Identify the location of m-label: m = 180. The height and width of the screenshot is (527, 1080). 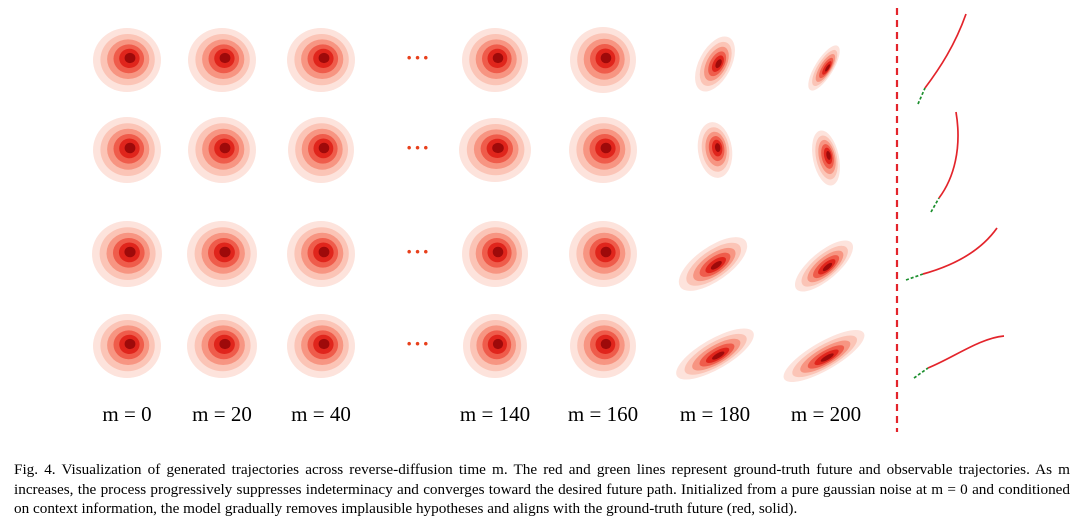
(715, 414).